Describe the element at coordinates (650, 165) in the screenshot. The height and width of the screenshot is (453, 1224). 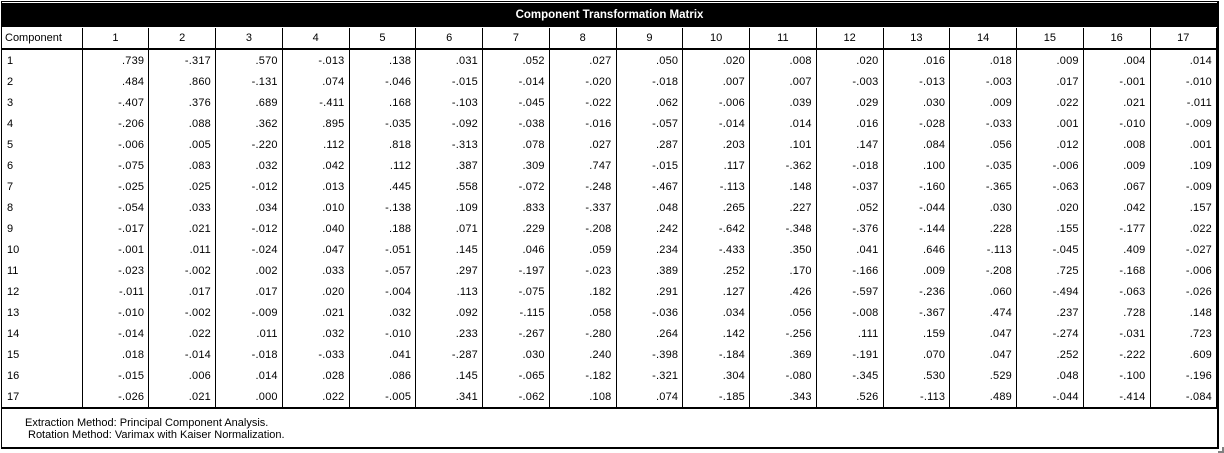
I see `table-cell: -.015` at that location.